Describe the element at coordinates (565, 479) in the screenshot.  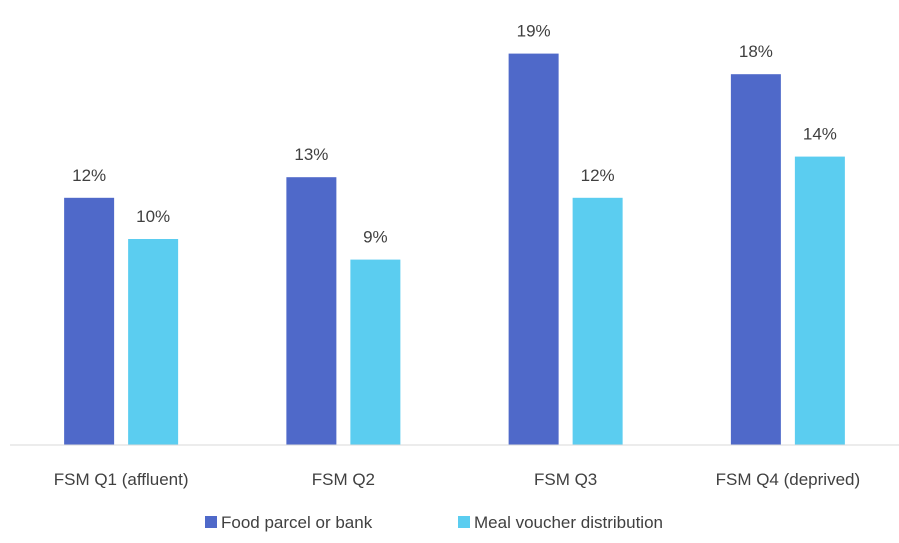
I see `x-tick-label: FSM Q3` at that location.